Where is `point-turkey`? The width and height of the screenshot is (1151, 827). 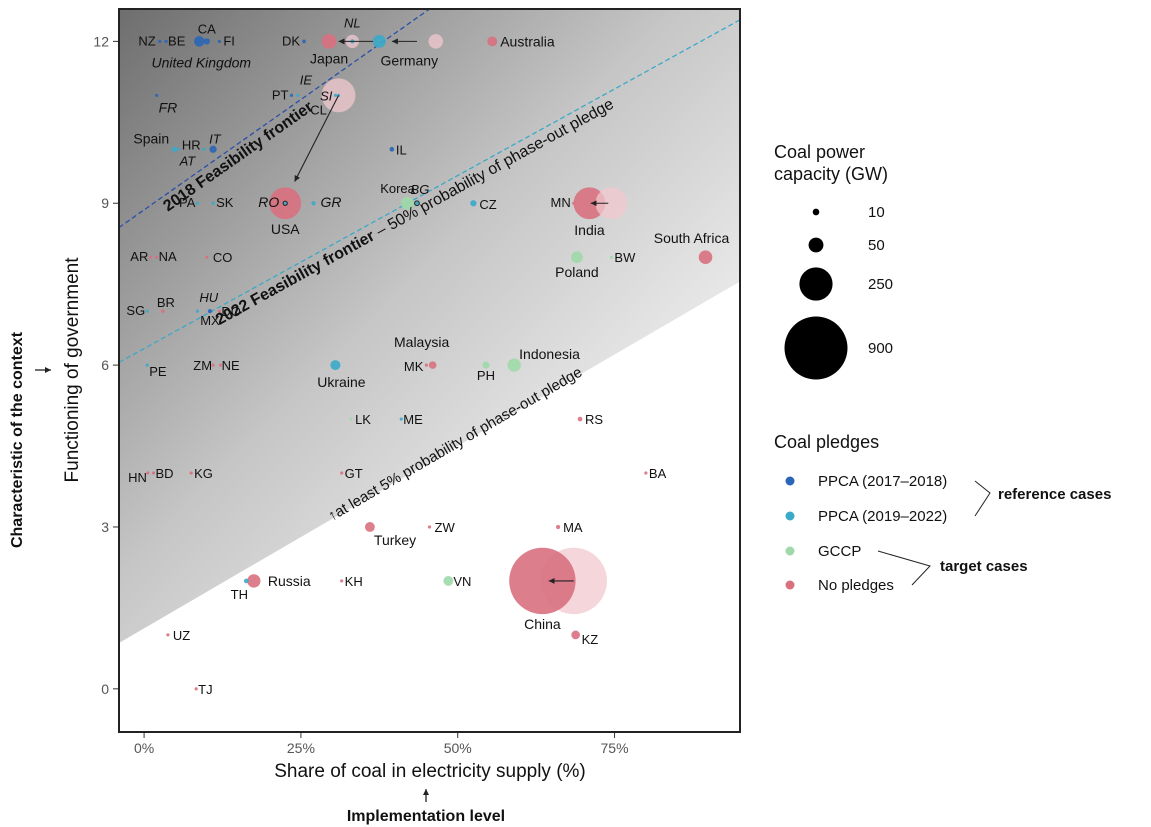 point-turkey is located at coordinates (369, 527).